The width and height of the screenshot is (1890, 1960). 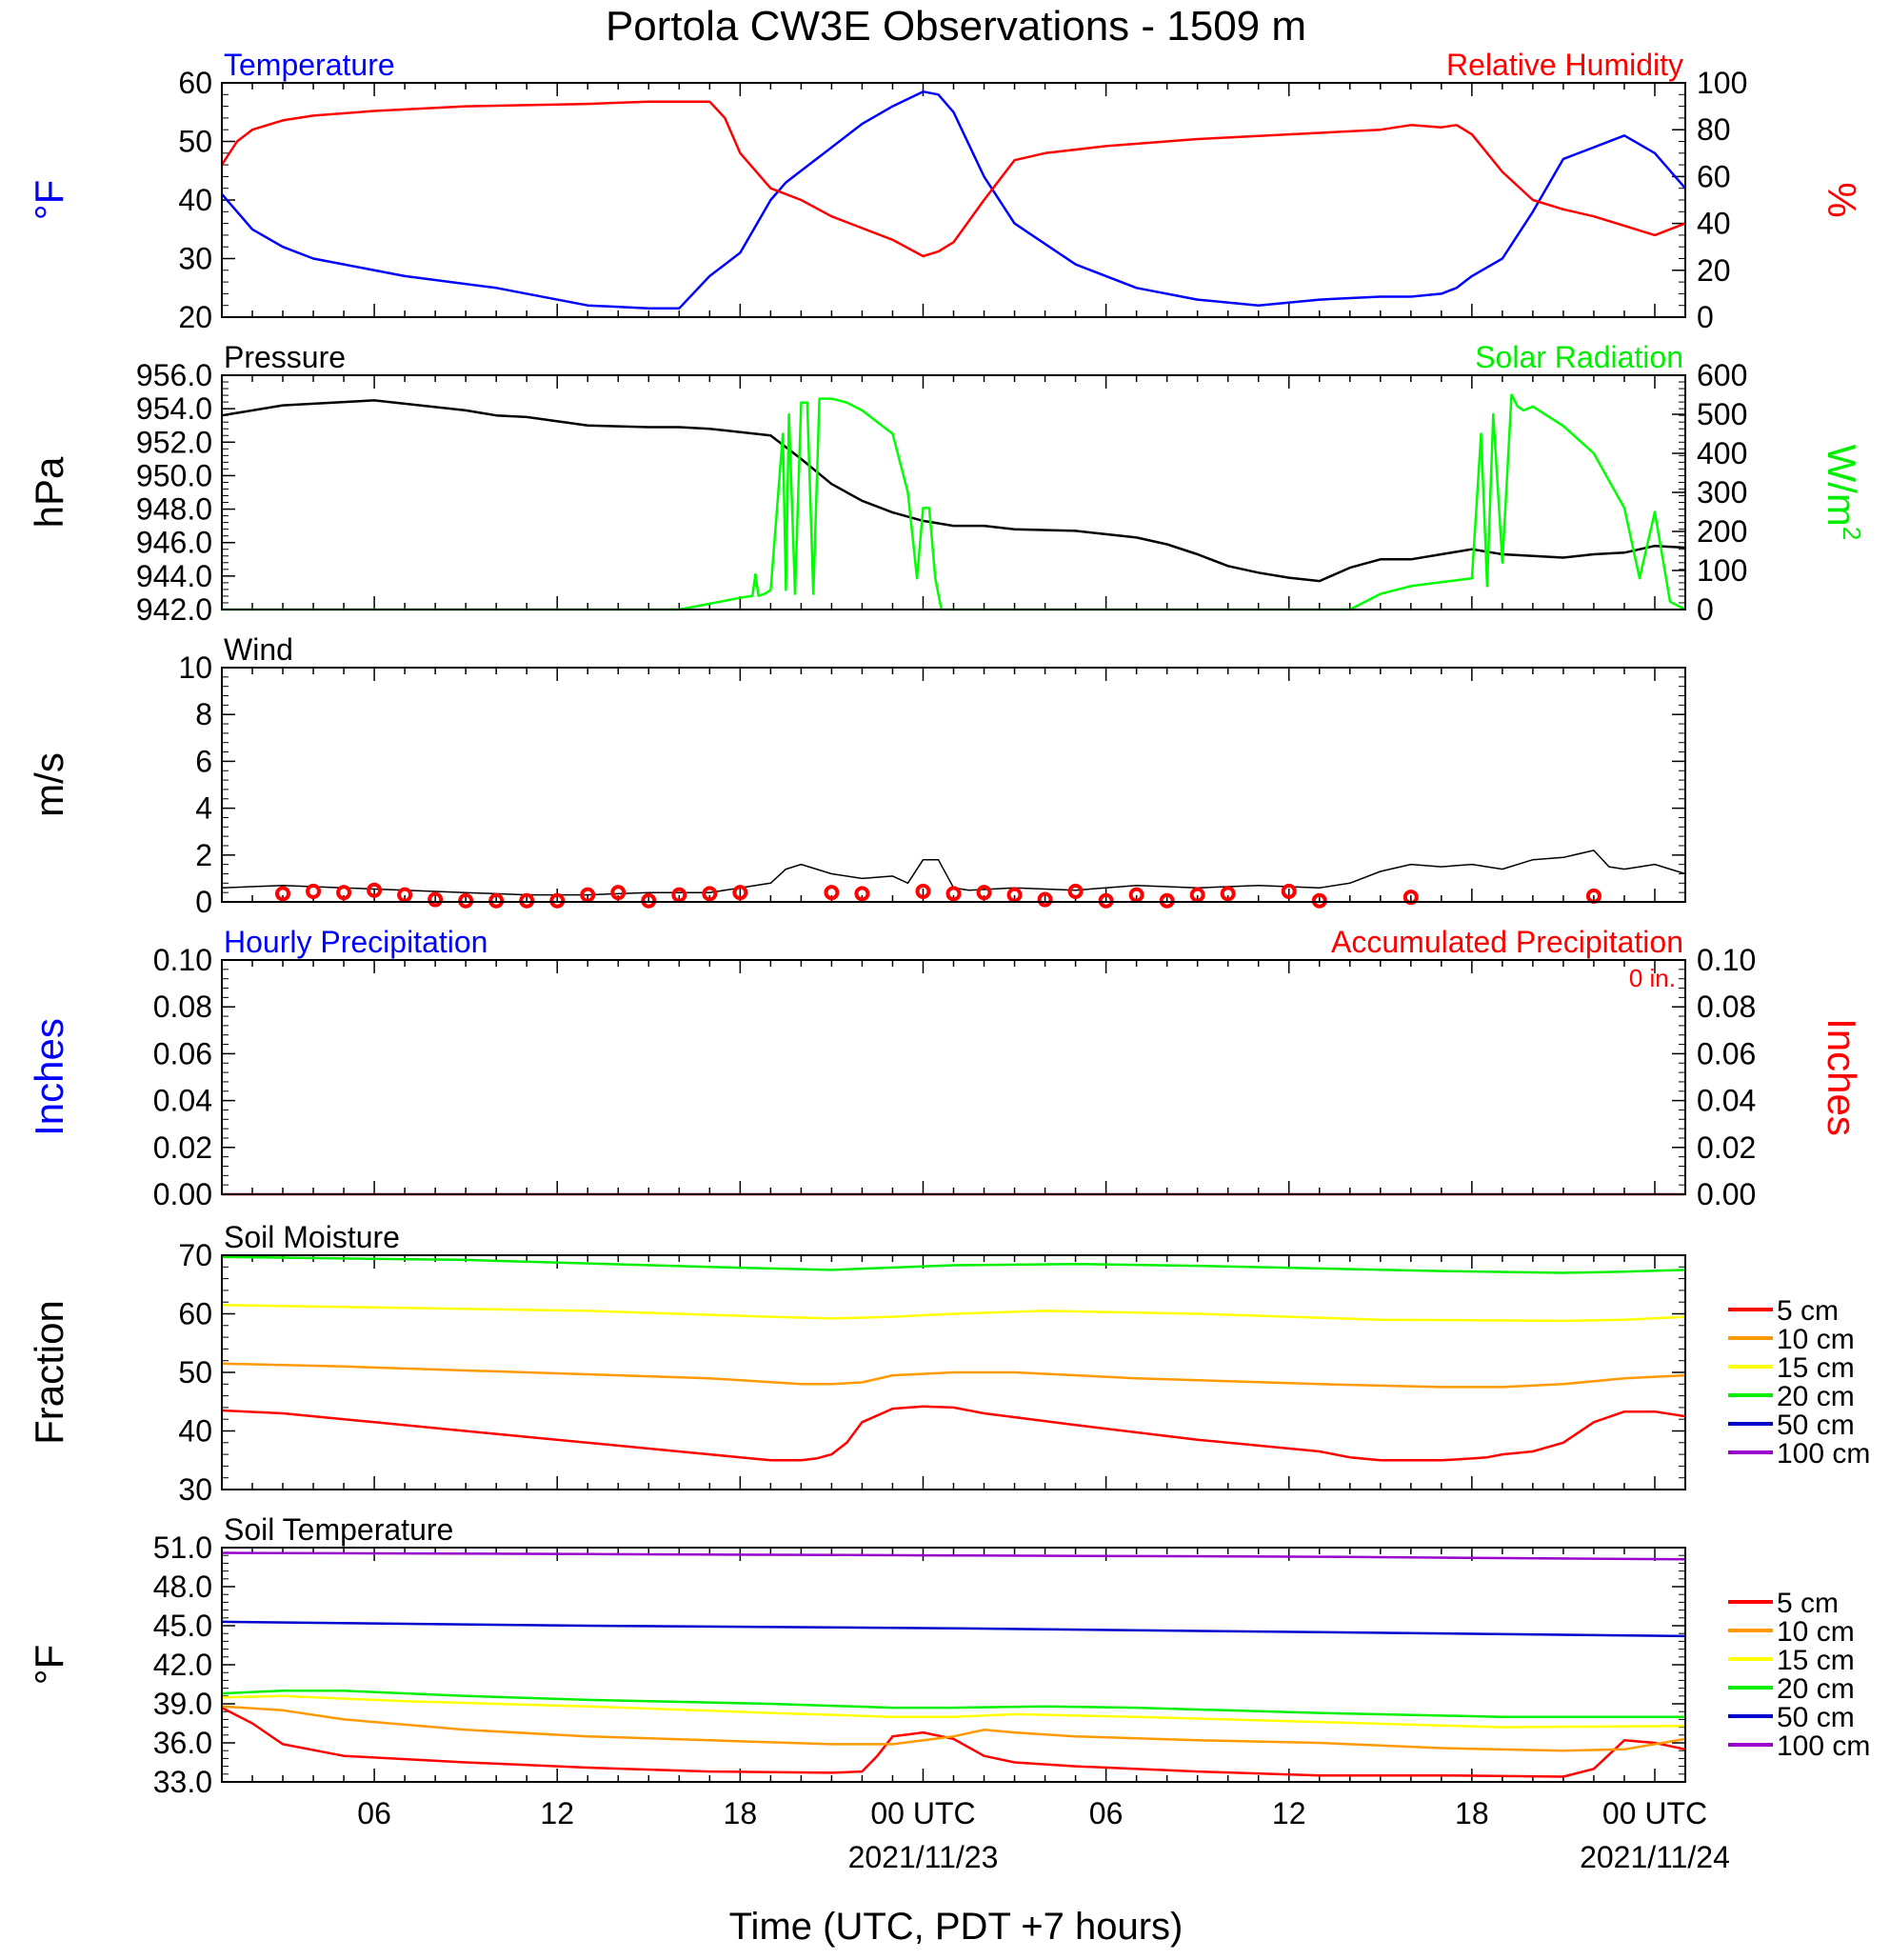 What do you see at coordinates (182, 1743) in the screenshot?
I see `y-tick-label-left: 36.0` at bounding box center [182, 1743].